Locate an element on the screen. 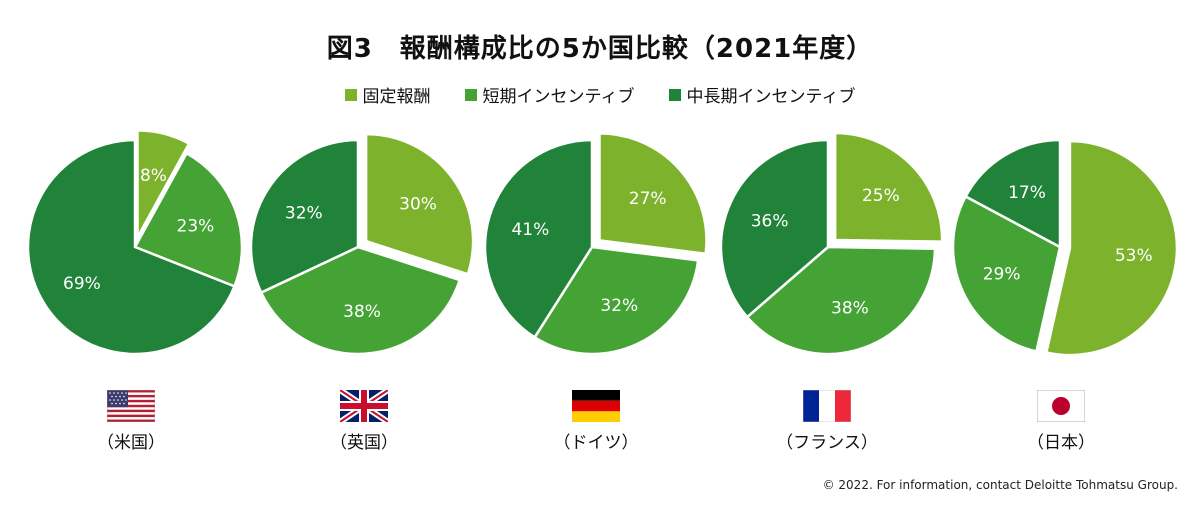 This screenshot has width=1200, height=507. pie-data-label-0-long-term: 69% is located at coordinates (82, 284).